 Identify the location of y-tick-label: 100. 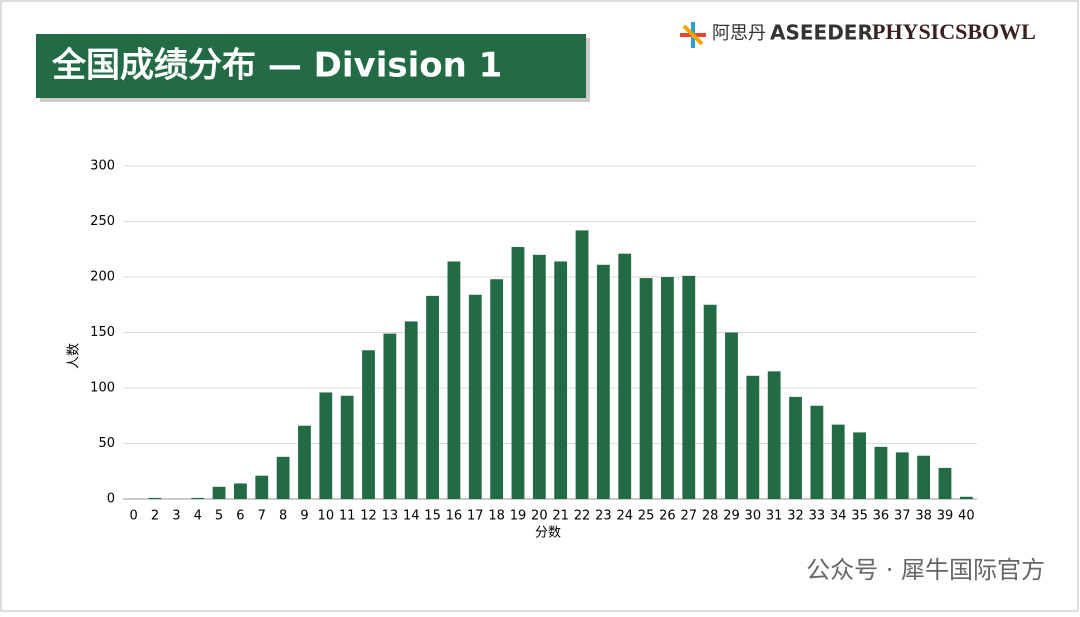
(102, 388).